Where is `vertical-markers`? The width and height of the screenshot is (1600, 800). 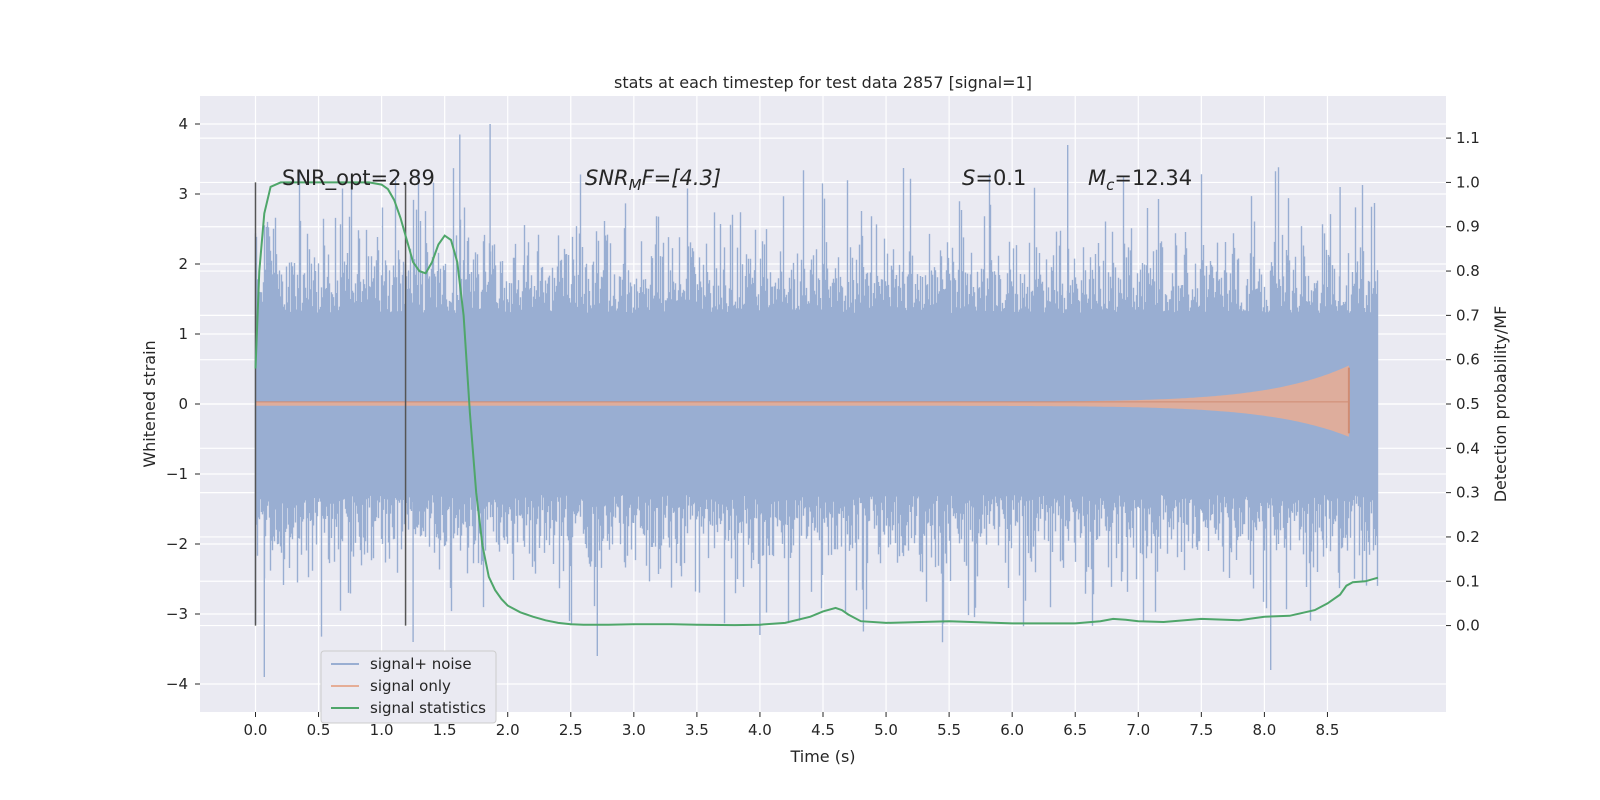 vertical-markers is located at coordinates (330, 404).